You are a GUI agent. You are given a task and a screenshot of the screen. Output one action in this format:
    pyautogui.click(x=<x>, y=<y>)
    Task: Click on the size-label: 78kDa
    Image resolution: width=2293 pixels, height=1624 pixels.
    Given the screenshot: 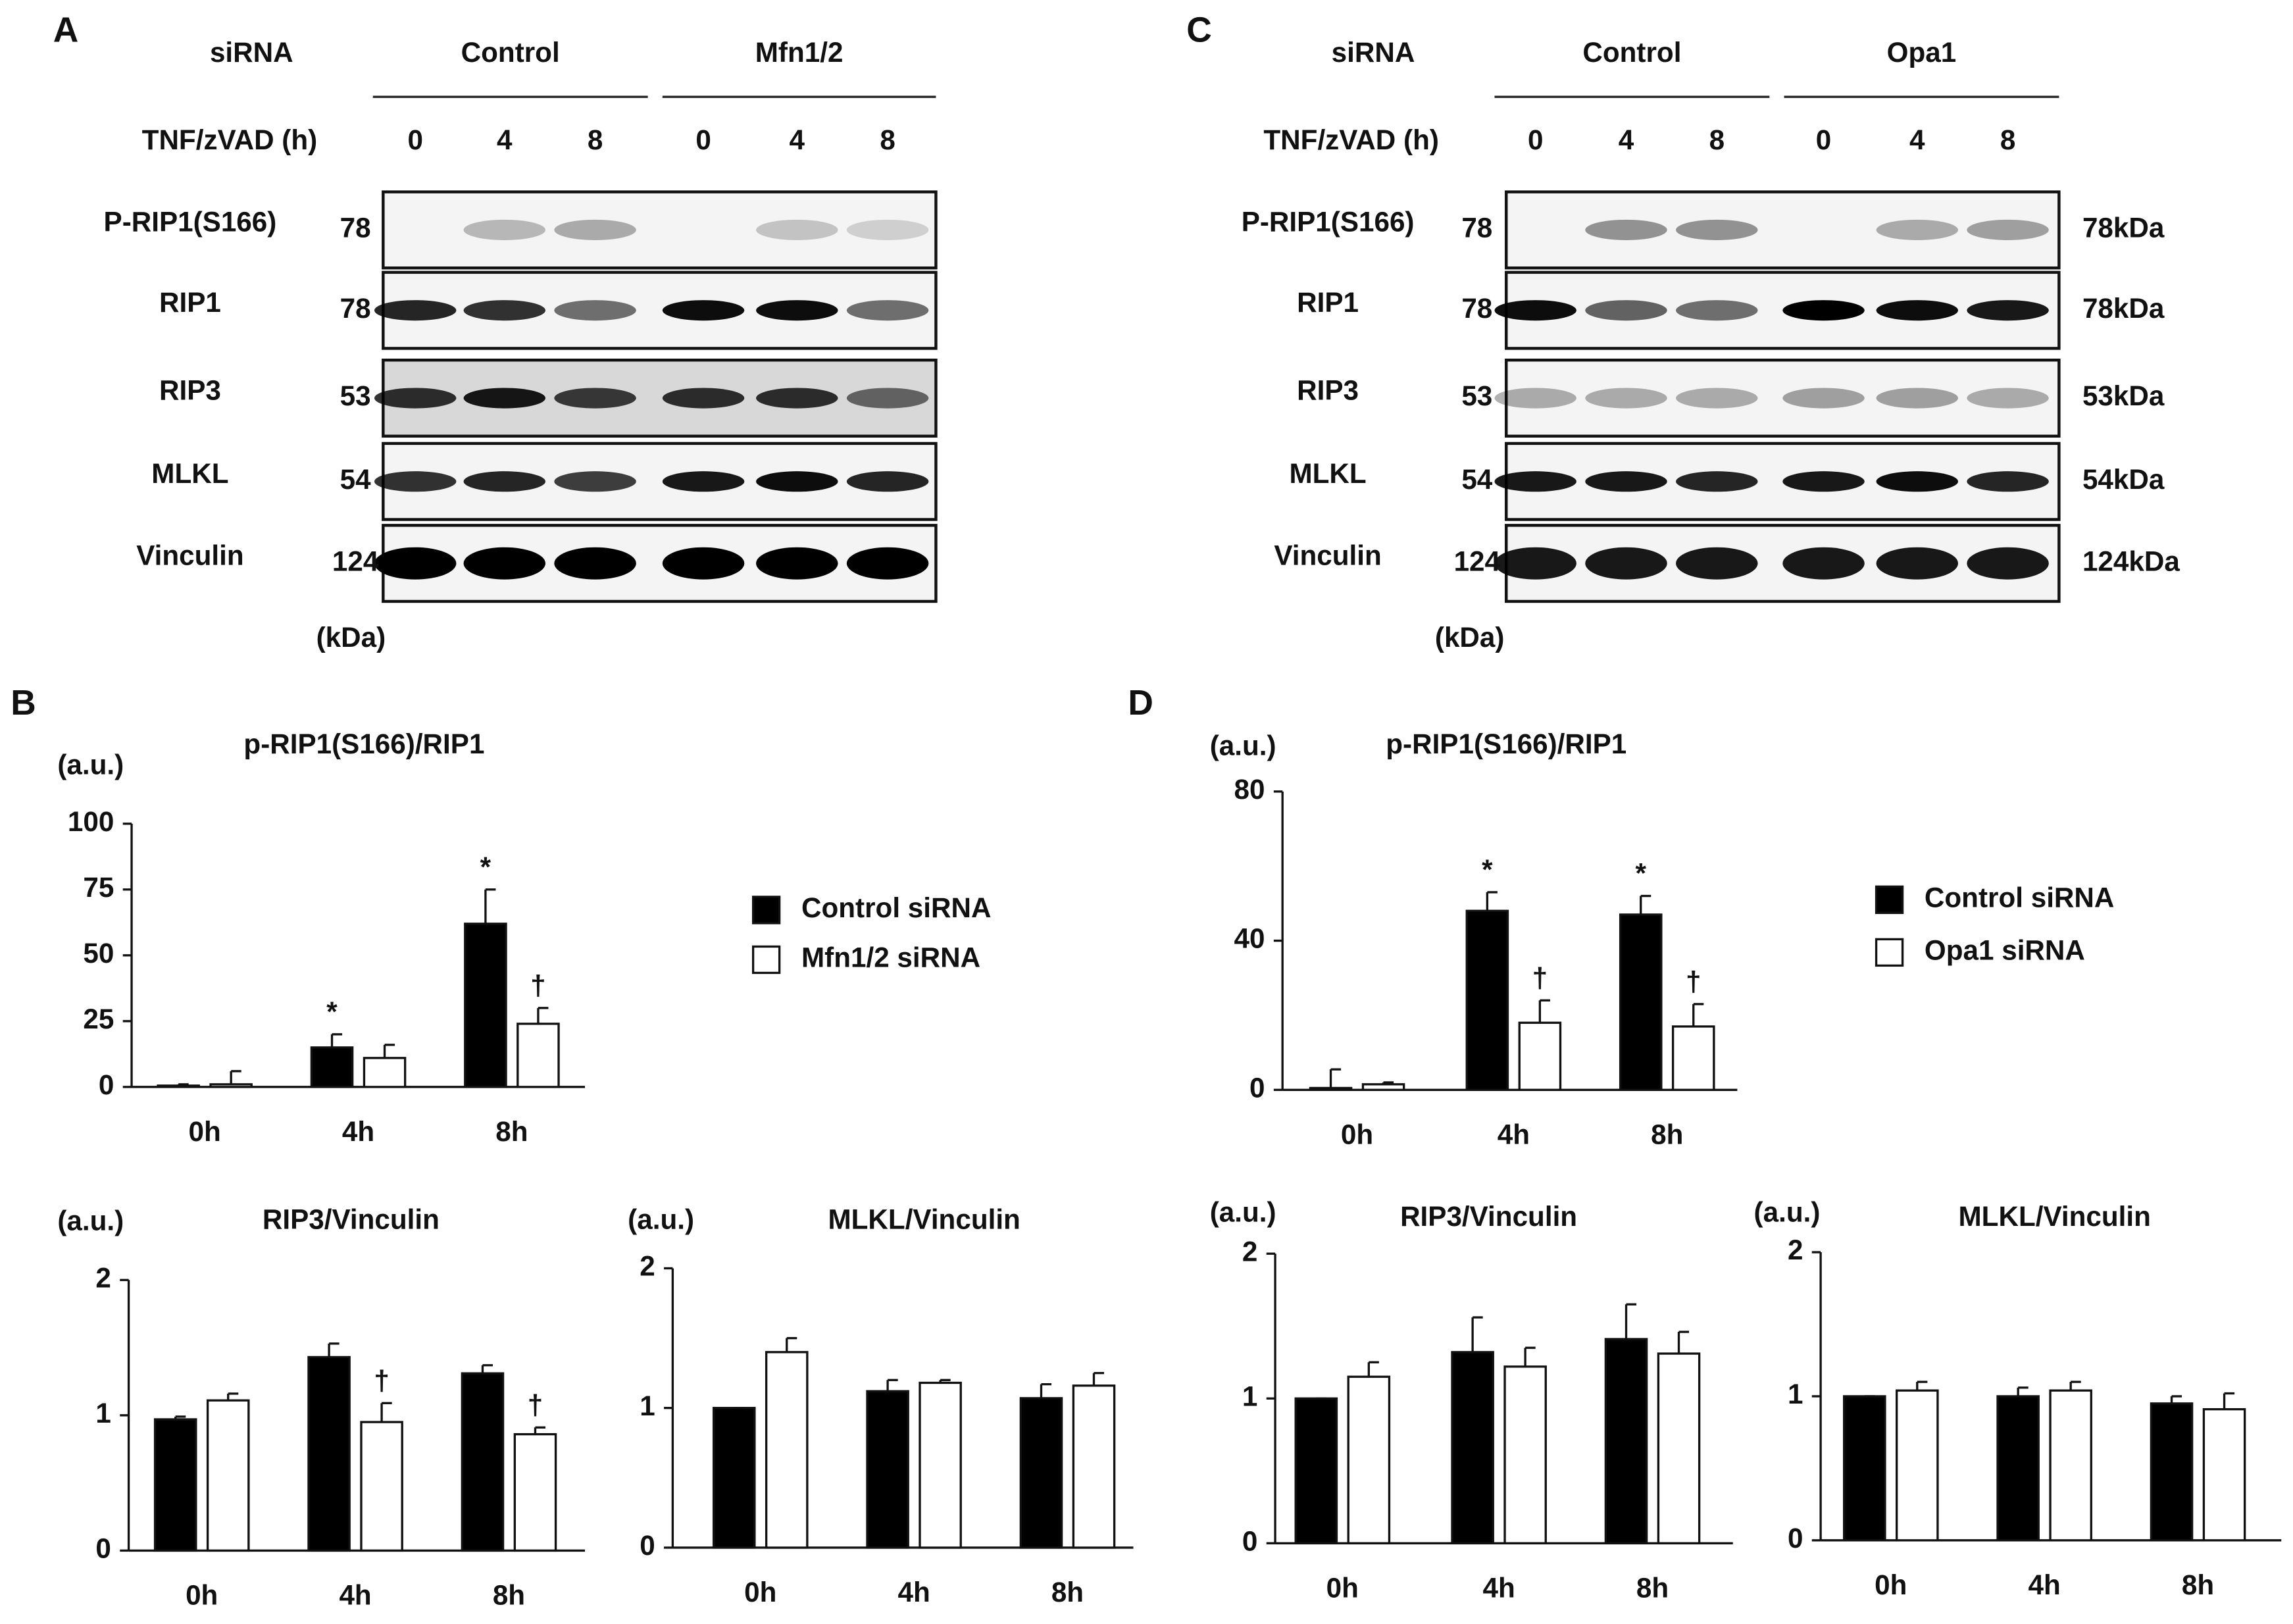 What is the action you would take?
    pyautogui.click(x=2123, y=308)
    